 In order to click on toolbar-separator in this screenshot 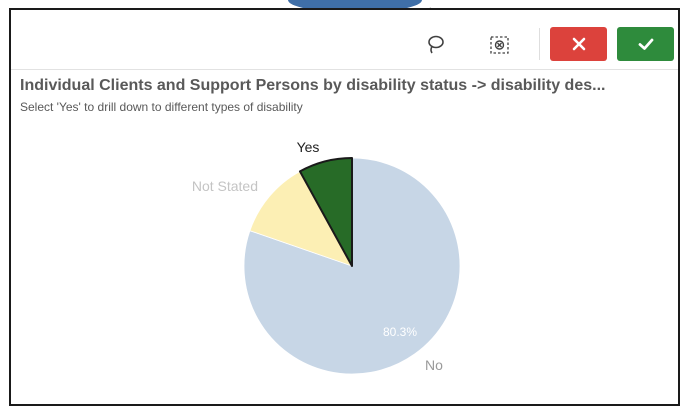, I will do `click(539, 44)`.